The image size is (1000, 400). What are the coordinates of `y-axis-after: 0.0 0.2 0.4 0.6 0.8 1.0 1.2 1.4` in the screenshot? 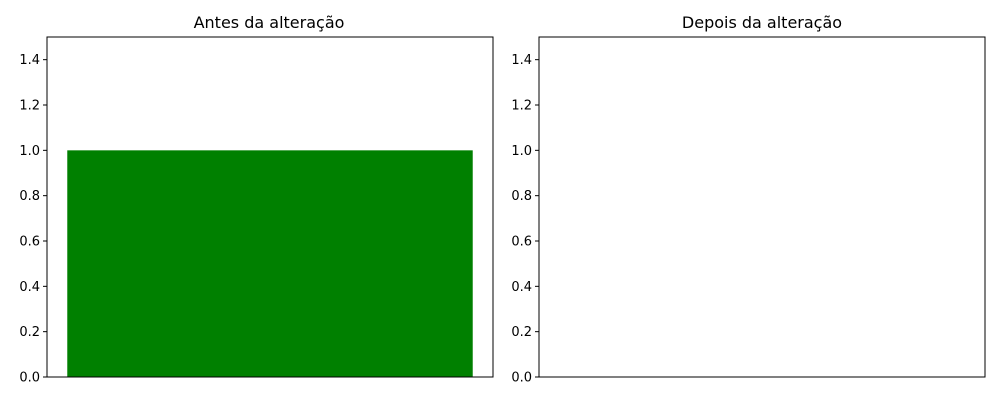 It's located at (525, 219).